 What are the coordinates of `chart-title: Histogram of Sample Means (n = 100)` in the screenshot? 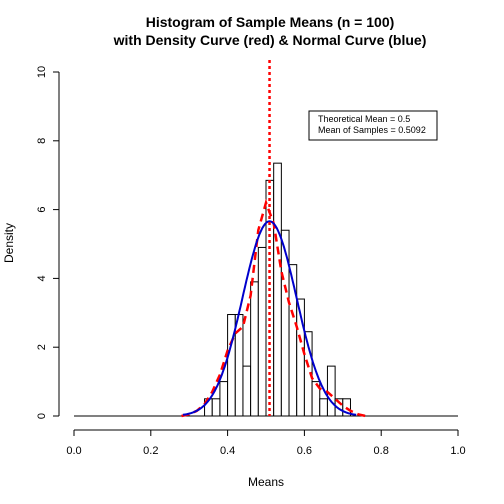 It's located at (270, 22).